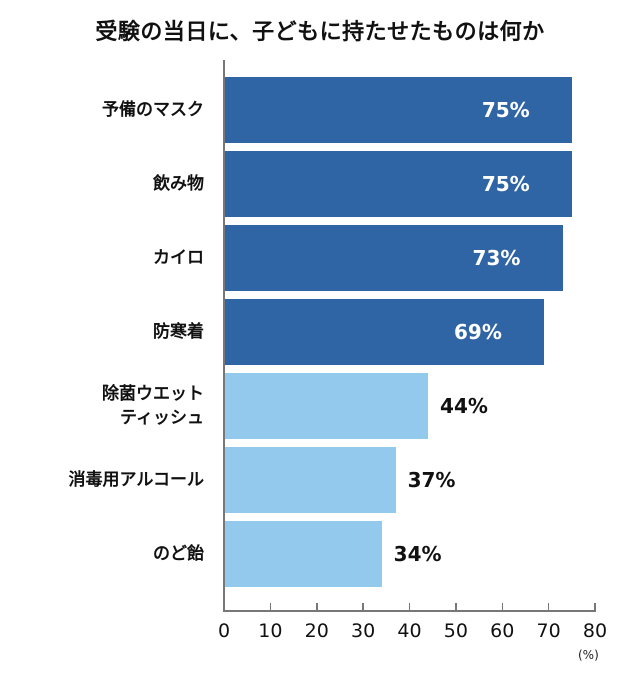  Describe the element at coordinates (496, 258) in the screenshot. I see `value-label: 73%` at that location.